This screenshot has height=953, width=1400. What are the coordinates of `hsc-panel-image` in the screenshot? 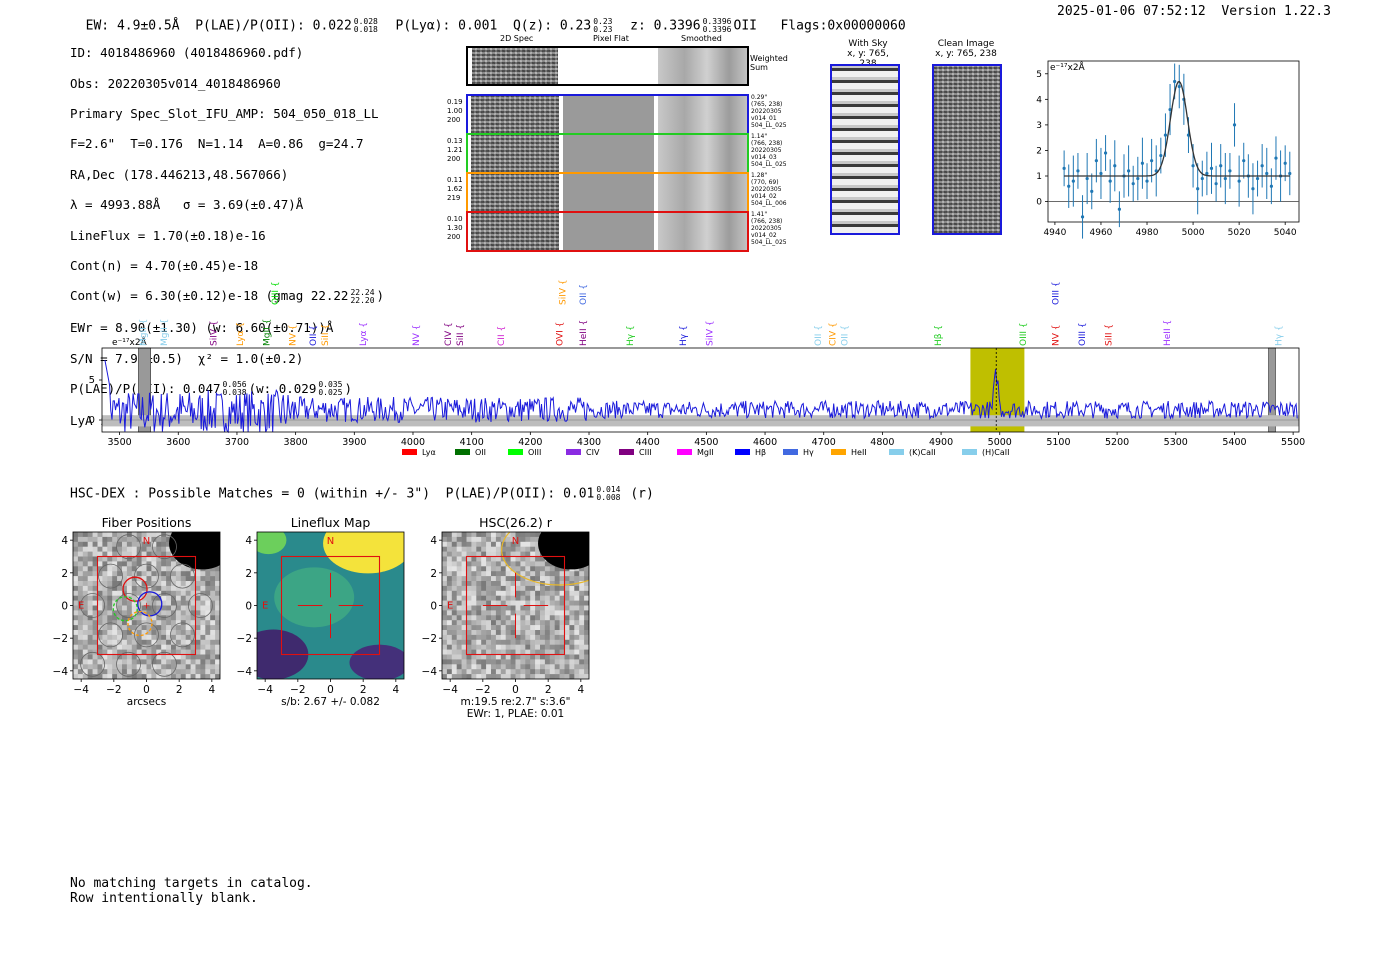 It's located at (330, 605).